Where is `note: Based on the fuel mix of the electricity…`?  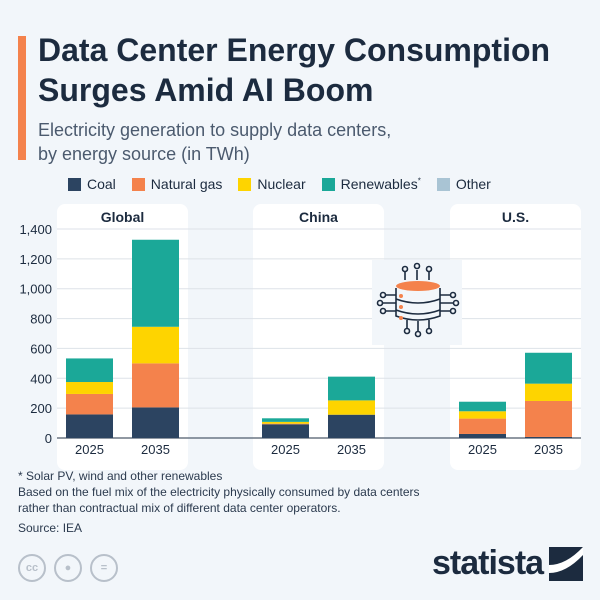 note: Based on the fuel mix of the electricity… is located at coordinates (219, 492).